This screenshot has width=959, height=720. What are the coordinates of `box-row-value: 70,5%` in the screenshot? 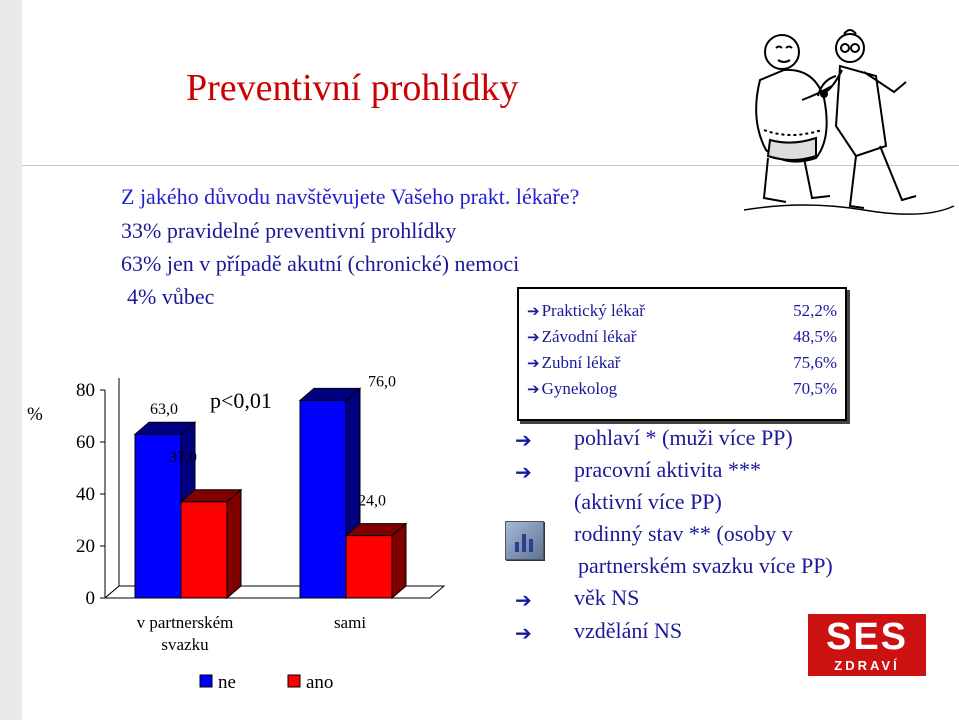 It's located at (815, 388).